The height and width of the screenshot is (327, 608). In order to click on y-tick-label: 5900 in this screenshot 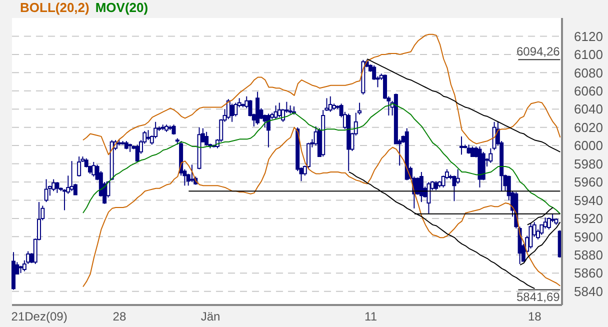, I will do `click(588, 236)`.